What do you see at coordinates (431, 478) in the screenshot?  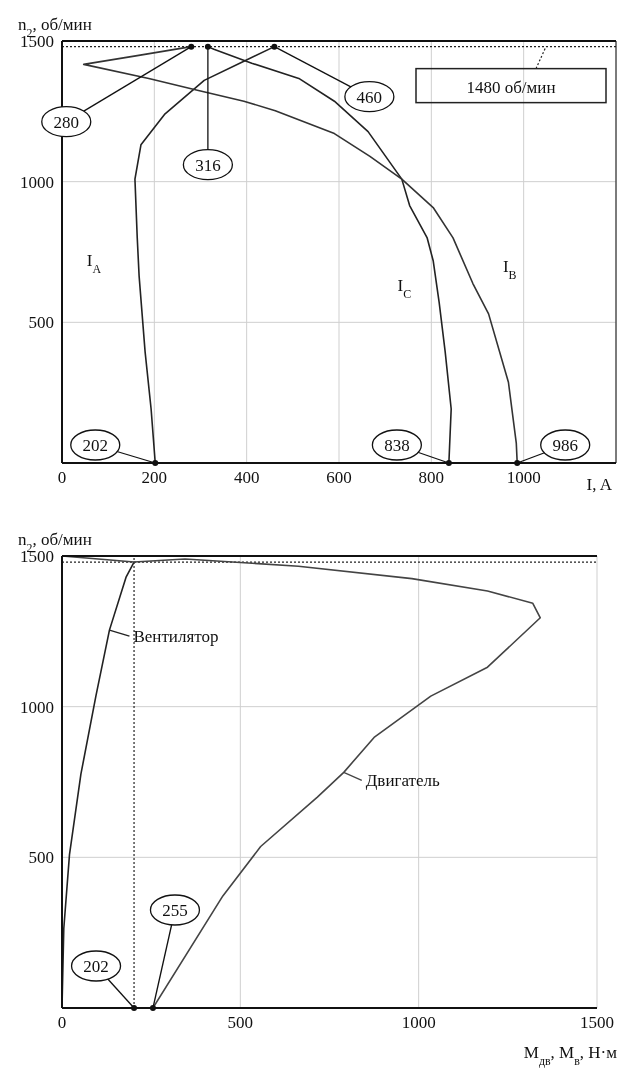 I see `x-tick-label: 800` at bounding box center [431, 478].